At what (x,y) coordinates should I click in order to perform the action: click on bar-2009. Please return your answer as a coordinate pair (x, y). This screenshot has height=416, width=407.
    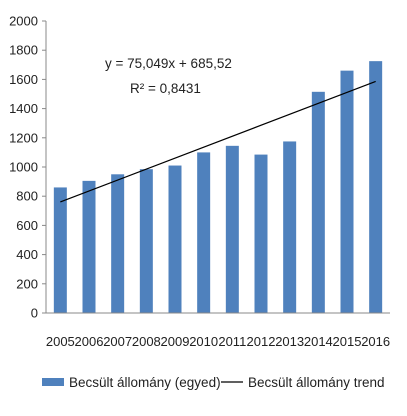
    Looking at the image, I should click on (175, 239).